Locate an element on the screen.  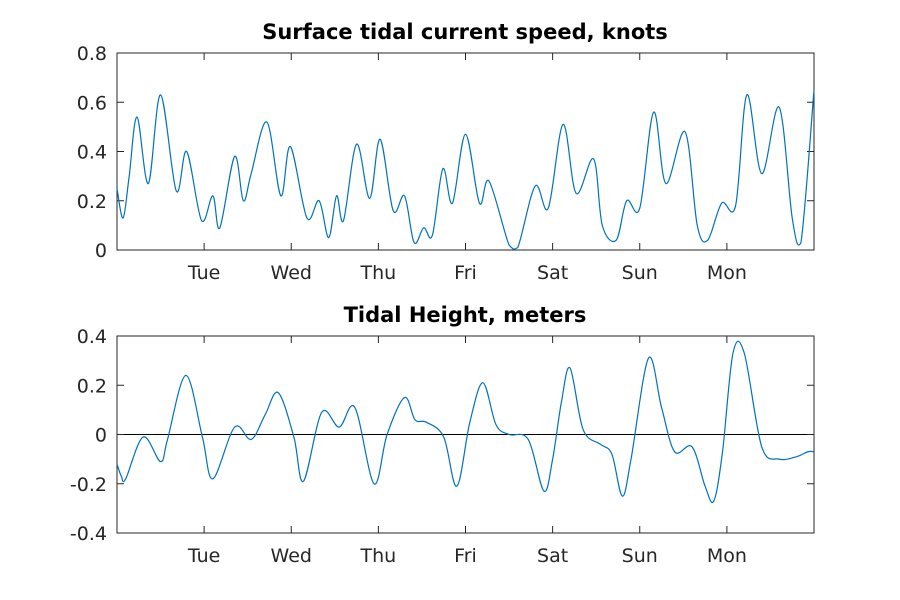
current-speed-x-tick-label: Sun is located at coordinates (640, 273).